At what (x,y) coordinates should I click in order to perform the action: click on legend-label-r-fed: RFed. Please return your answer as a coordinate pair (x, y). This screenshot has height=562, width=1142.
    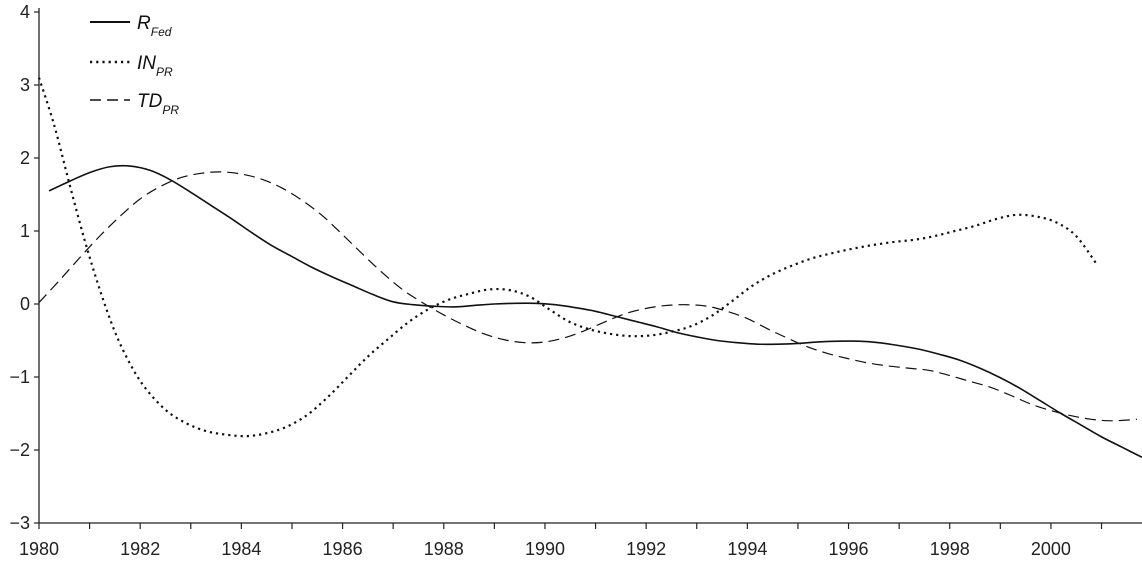
    Looking at the image, I should click on (154, 26).